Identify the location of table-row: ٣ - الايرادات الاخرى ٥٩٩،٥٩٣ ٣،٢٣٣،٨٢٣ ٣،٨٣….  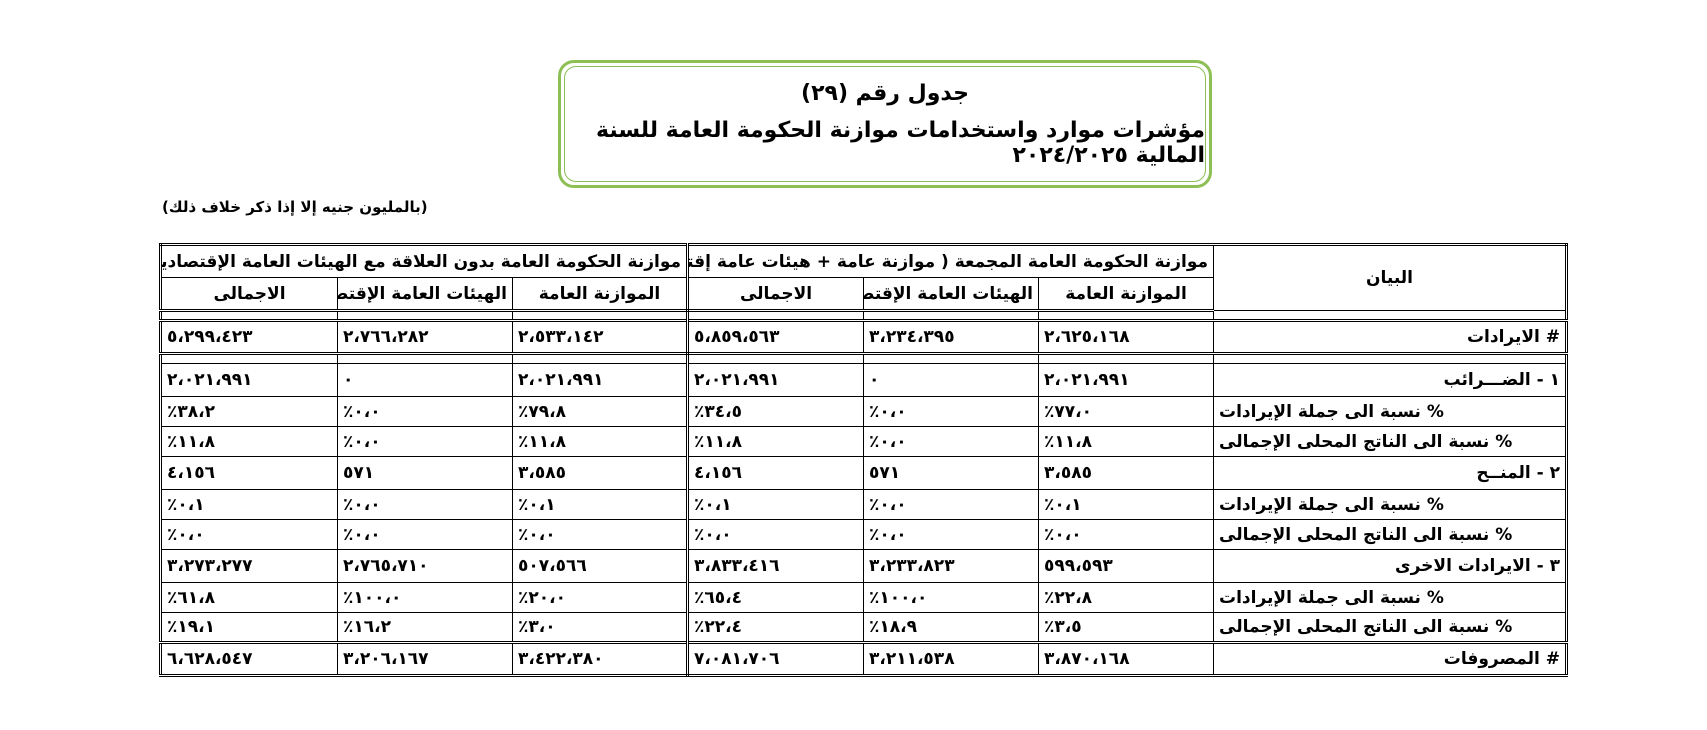
(864, 566).